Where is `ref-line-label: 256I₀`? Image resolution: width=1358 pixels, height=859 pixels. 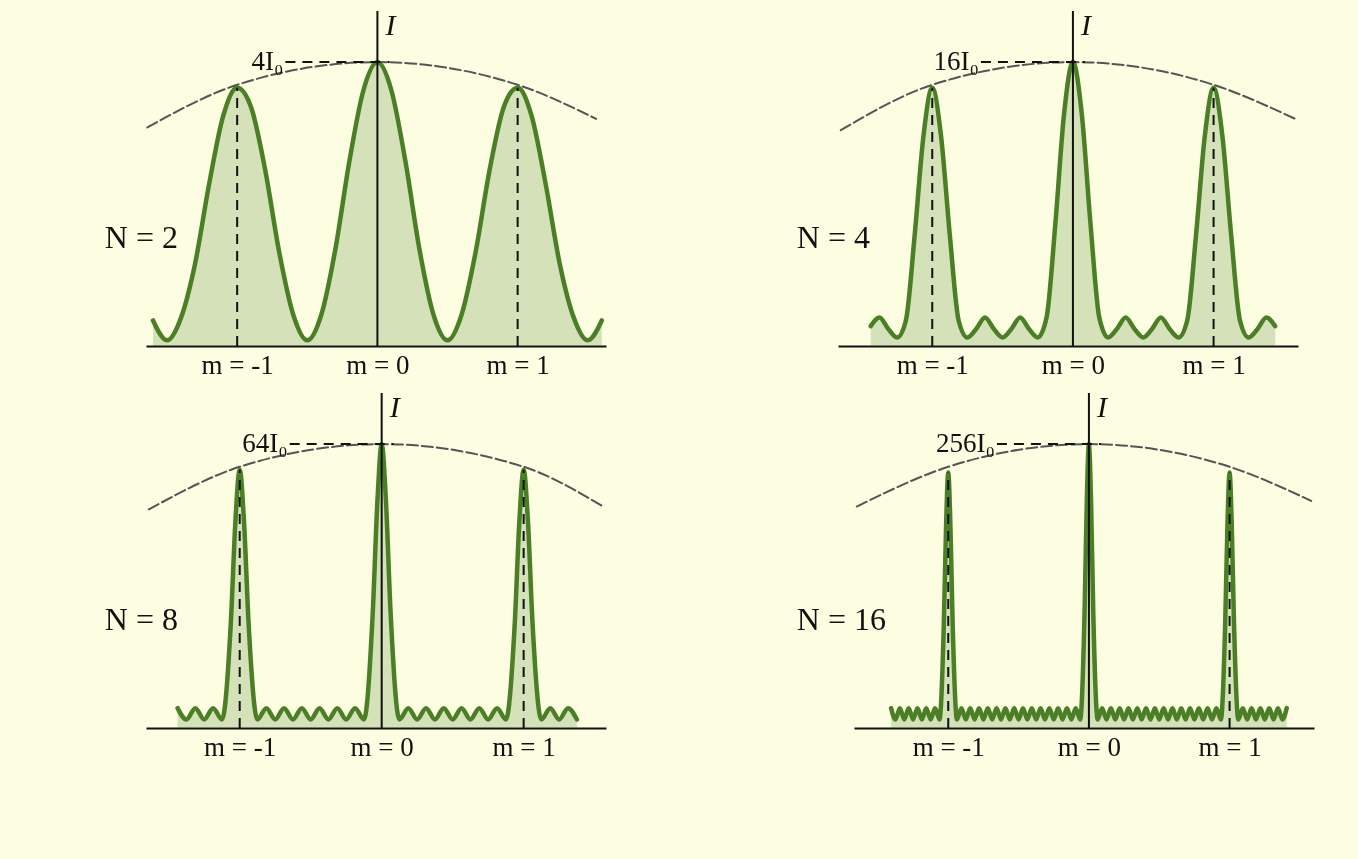
ref-line-label: 256I₀ is located at coordinates (965, 443).